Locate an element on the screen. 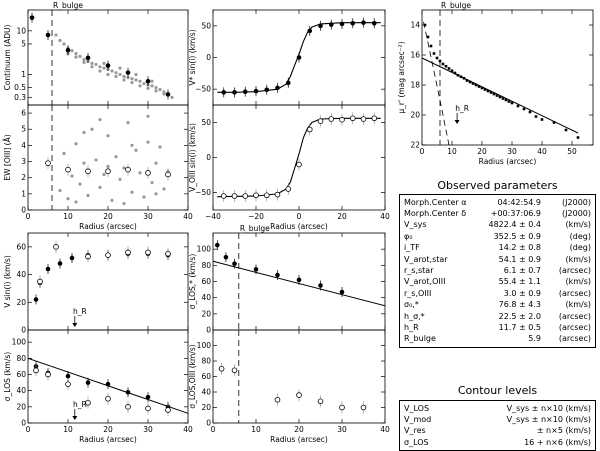  sigma_los_oiii-y-tick-label: 80 is located at coordinates (206, 361).